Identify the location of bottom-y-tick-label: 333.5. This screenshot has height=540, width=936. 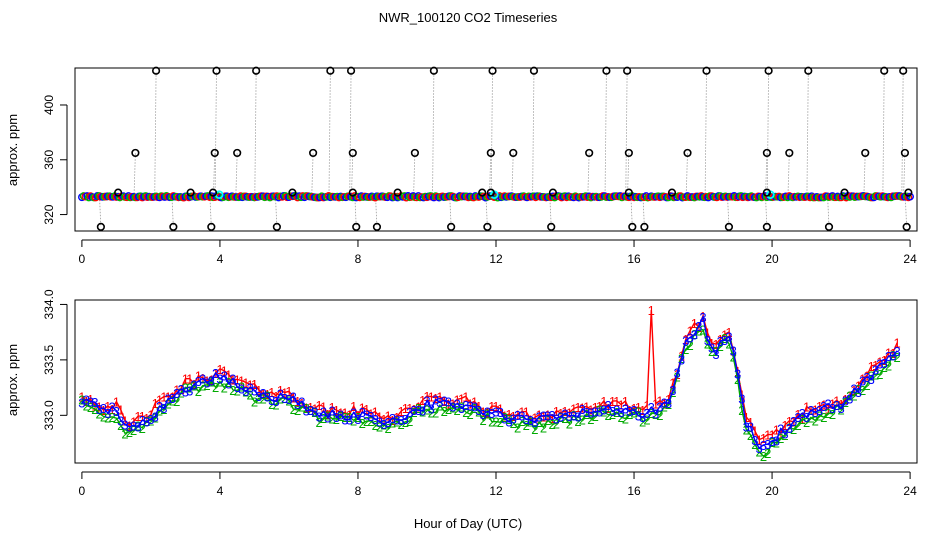
(49, 360).